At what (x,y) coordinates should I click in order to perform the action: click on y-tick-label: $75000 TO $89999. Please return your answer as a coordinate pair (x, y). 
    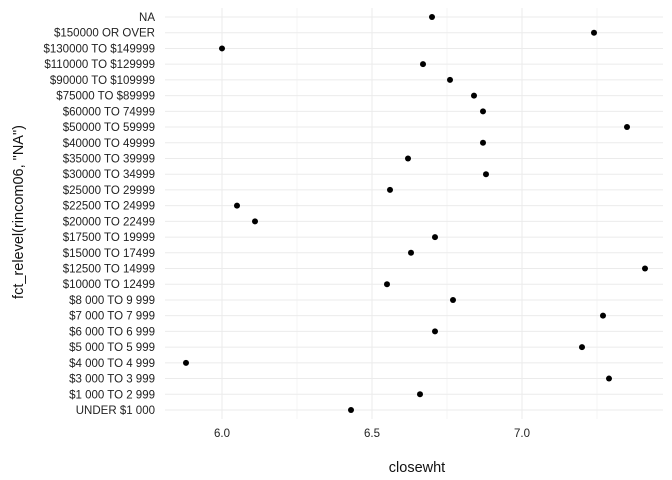
    Looking at the image, I should click on (105, 97).